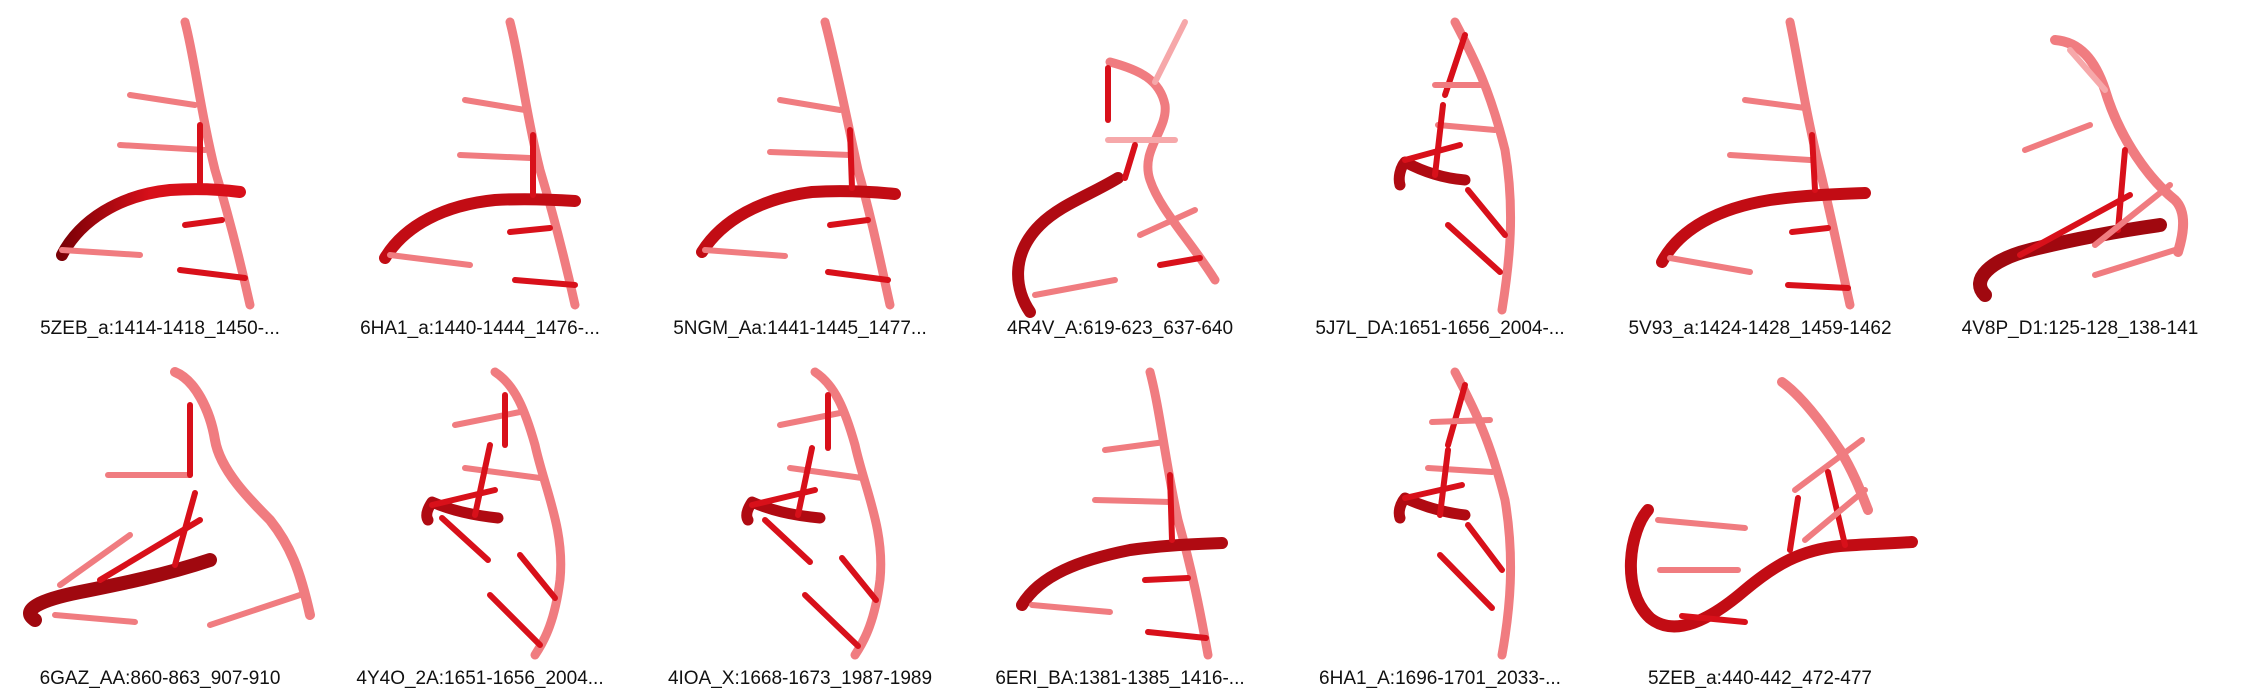 The image size is (2260, 700). I want to click on structure-caption: 6GAZ_AA:860-863_907-910, so click(160, 678).